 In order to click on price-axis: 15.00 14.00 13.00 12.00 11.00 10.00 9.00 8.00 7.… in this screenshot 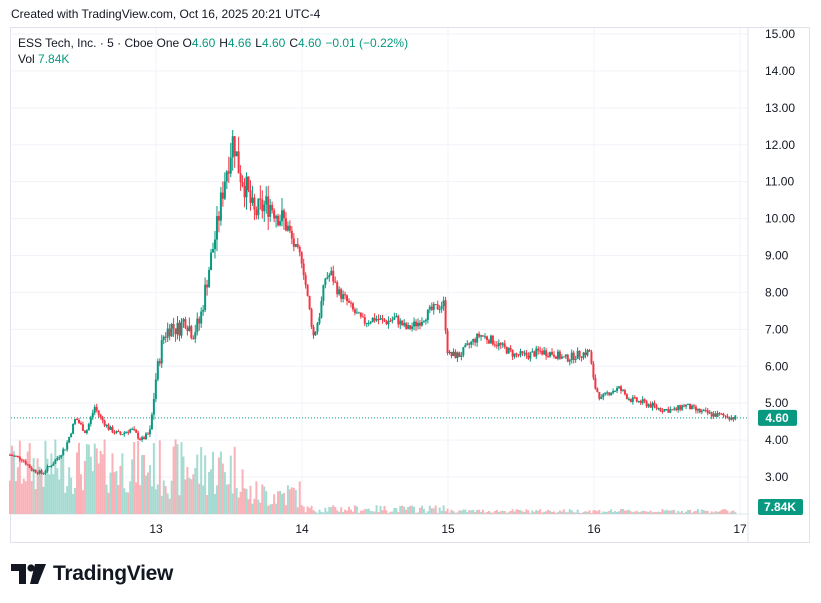, I will do `click(780, 255)`.